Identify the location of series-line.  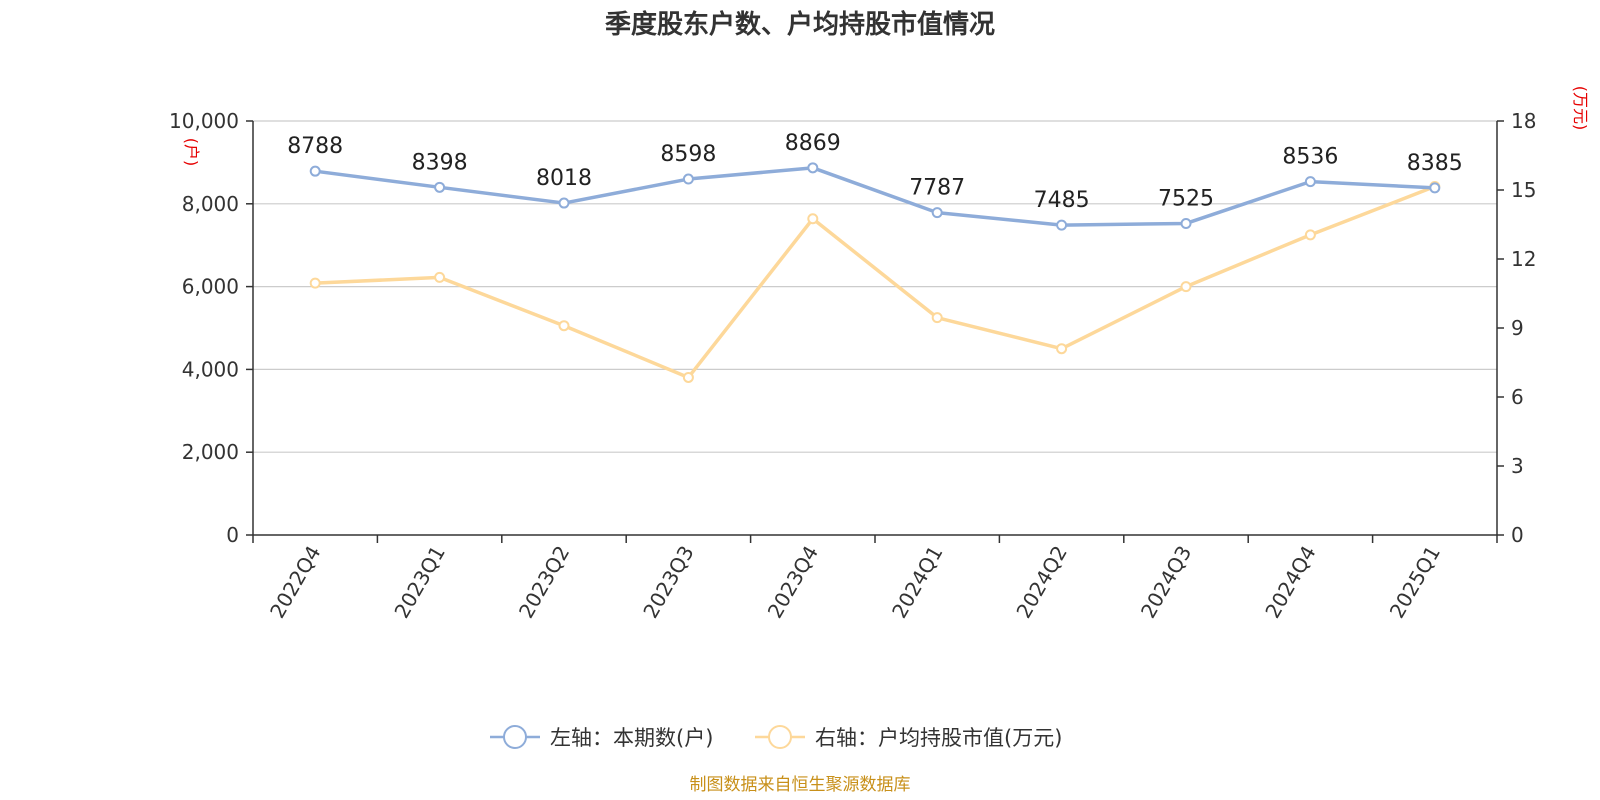
(874, 196).